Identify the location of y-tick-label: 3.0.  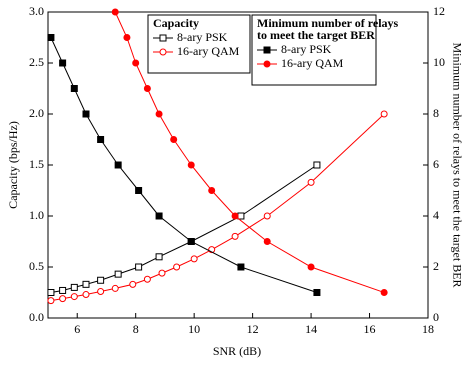
(36, 11).